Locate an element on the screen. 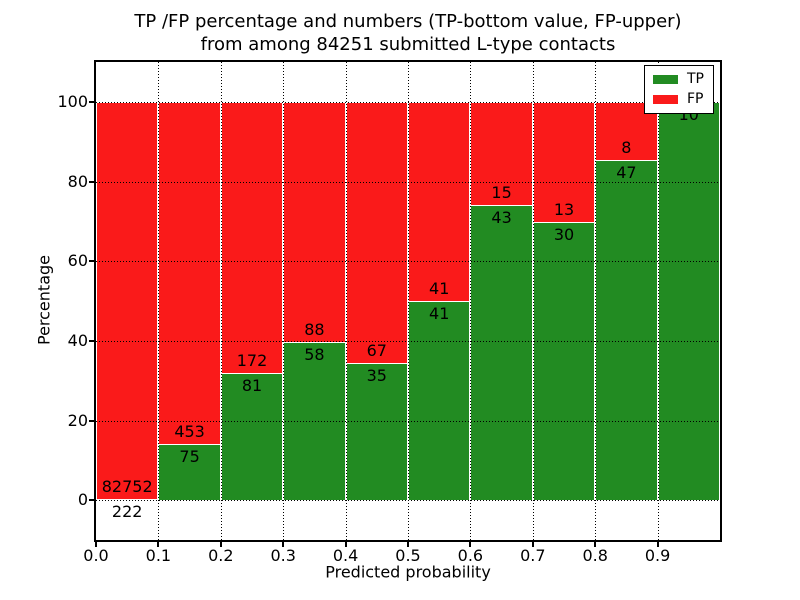  y-tick-label: 40 is located at coordinates (77, 340).